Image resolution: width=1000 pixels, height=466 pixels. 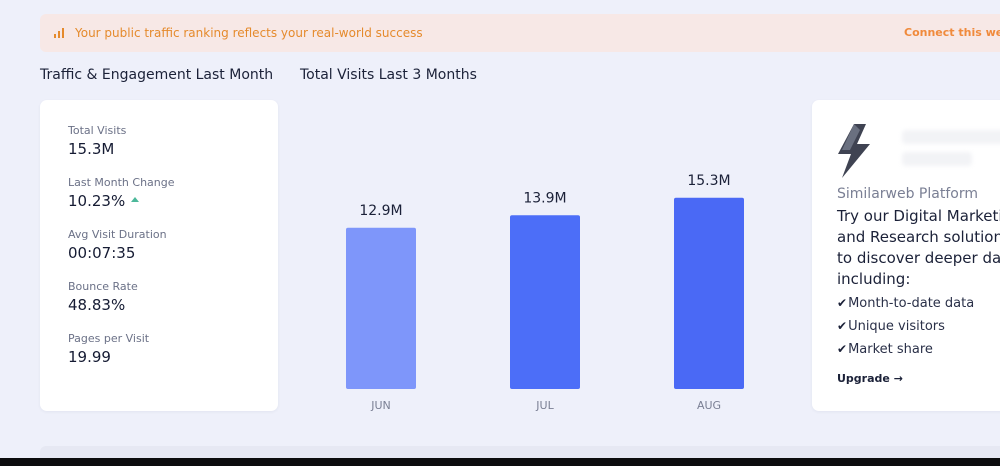 I want to click on feature-item: ✔Month-to-date data, so click(x=905, y=303).